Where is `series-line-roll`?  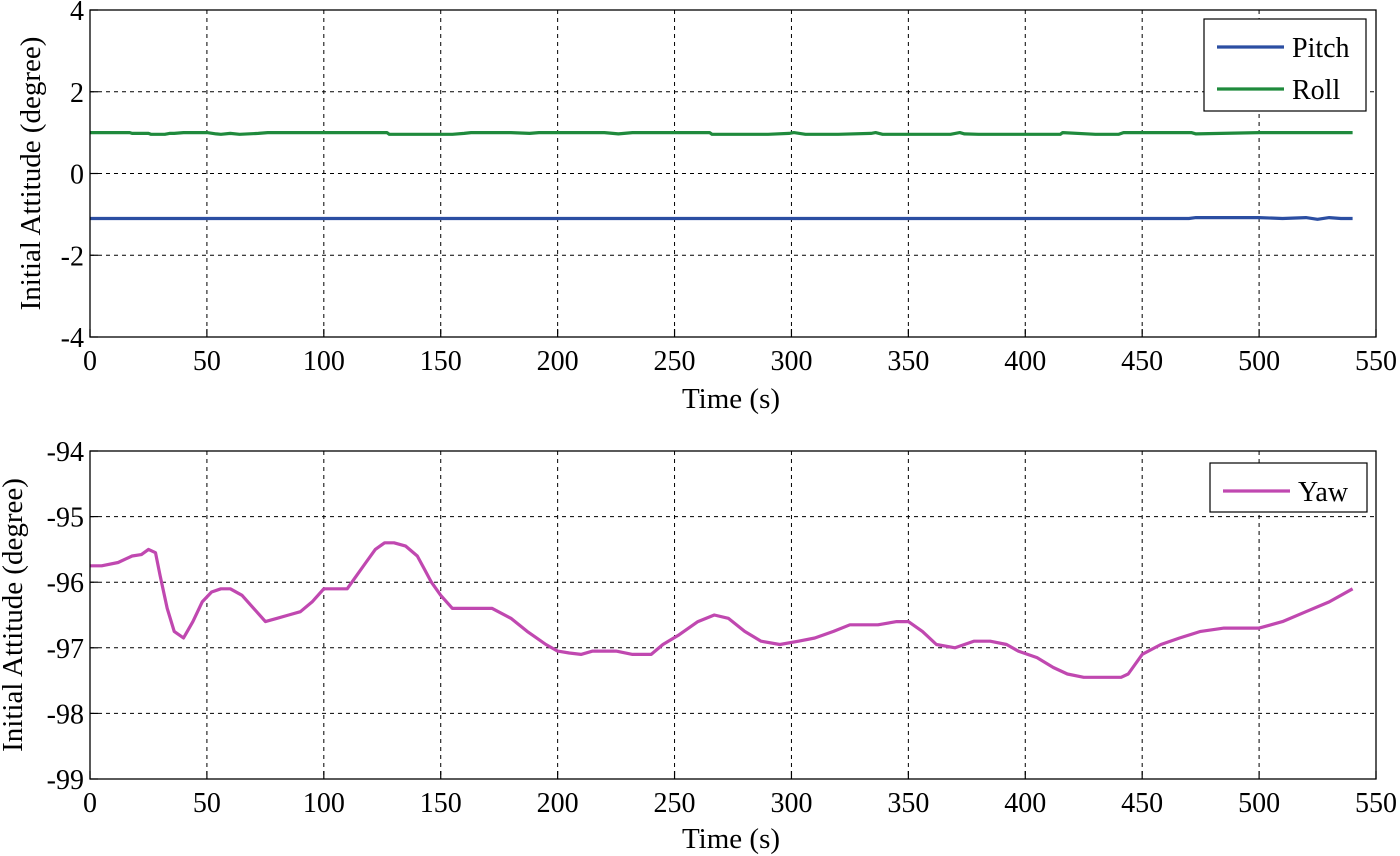 series-line-roll is located at coordinates (721, 133).